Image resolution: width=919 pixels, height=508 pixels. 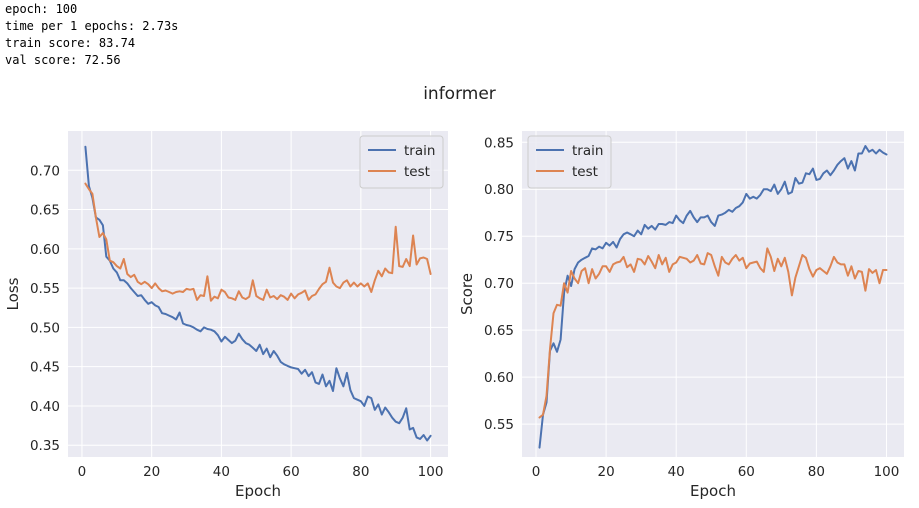 What do you see at coordinates (45, 407) in the screenshot?
I see `y-tick-label: 0.40` at bounding box center [45, 407].